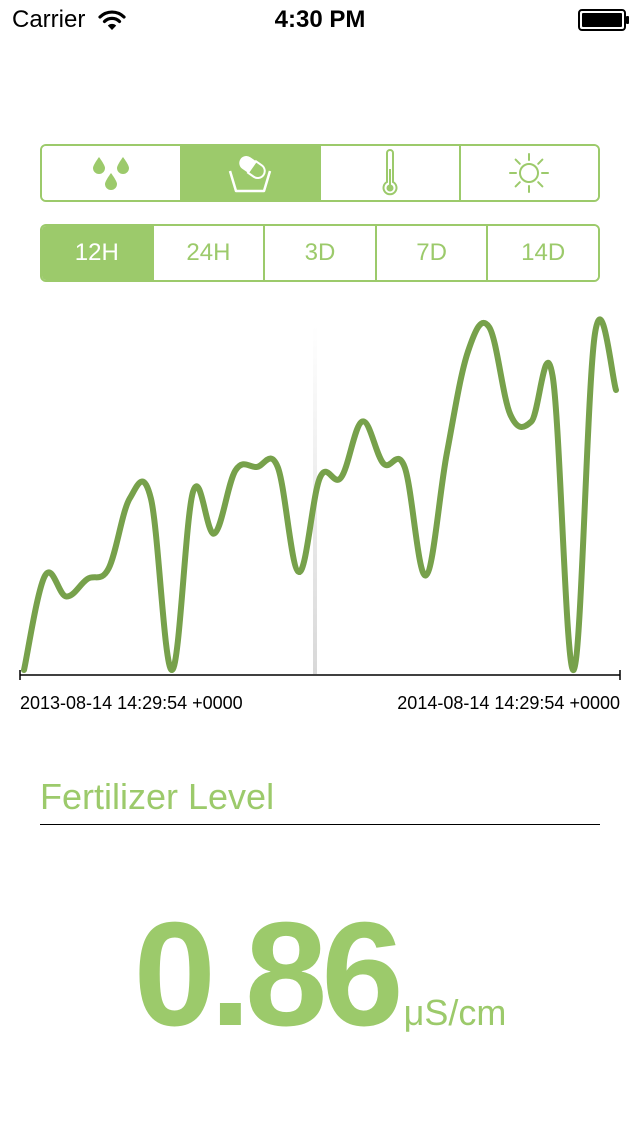 The image size is (640, 1136). What do you see at coordinates (320, 824) in the screenshot?
I see `metric-divider` at bounding box center [320, 824].